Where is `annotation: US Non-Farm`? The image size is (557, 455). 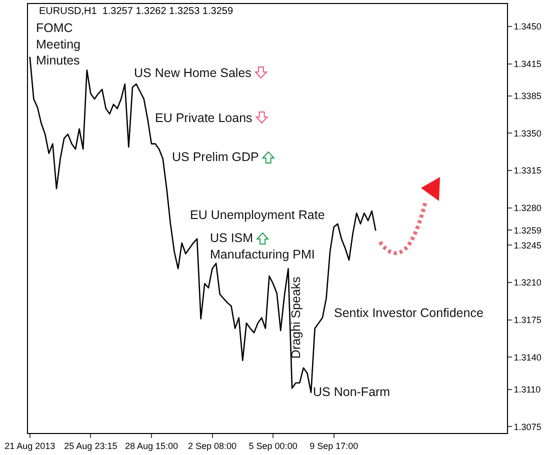 annotation: US Non-Farm is located at coordinates (351, 392).